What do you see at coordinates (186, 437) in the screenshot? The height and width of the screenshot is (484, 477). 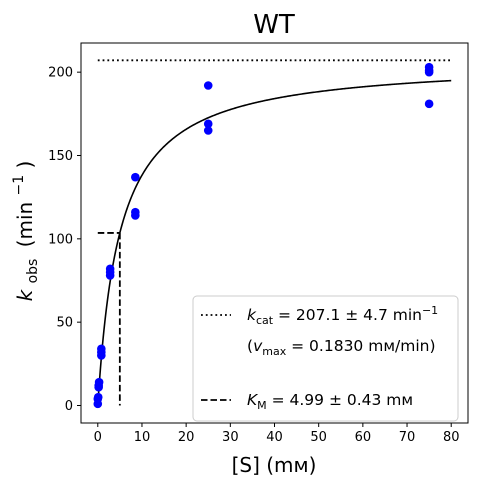 I see `x-tick-label: 20` at bounding box center [186, 437].